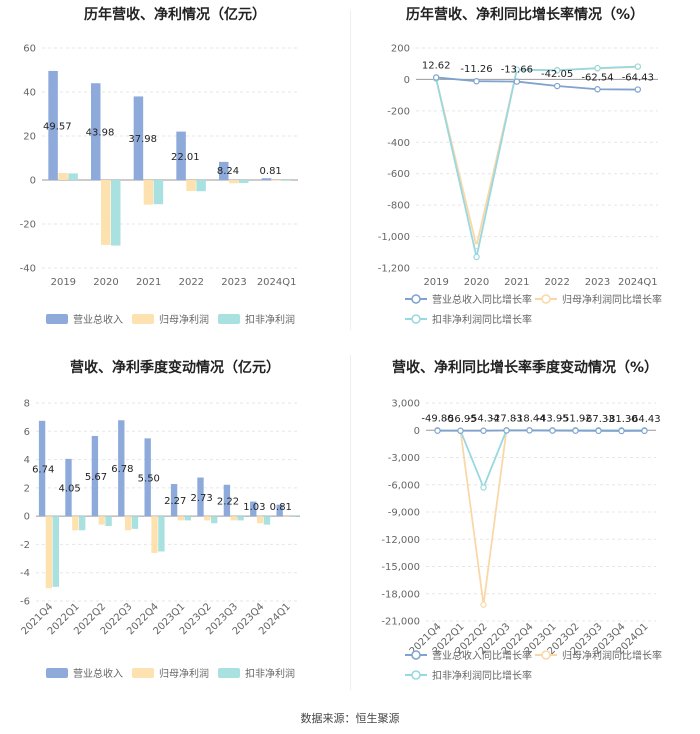 Image resolution: width=700 pixels, height=734 pixels. What do you see at coordinates (350, 718) in the screenshot?
I see `data-source-note: 数据来源：恒生聚源` at bounding box center [350, 718].